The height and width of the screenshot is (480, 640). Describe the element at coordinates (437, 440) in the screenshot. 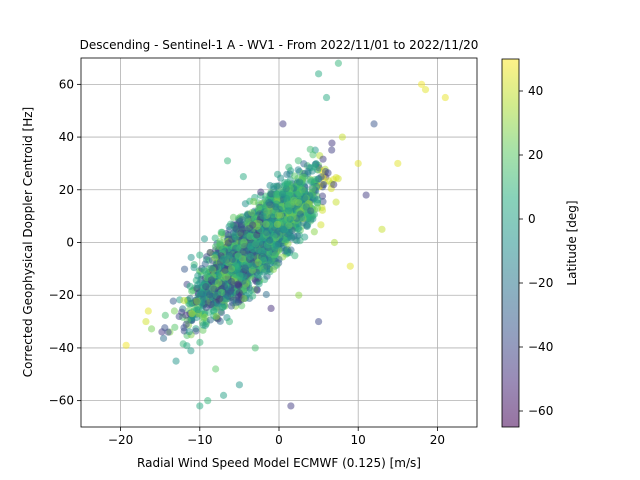

I see `x-tick-label: 20` at that location.